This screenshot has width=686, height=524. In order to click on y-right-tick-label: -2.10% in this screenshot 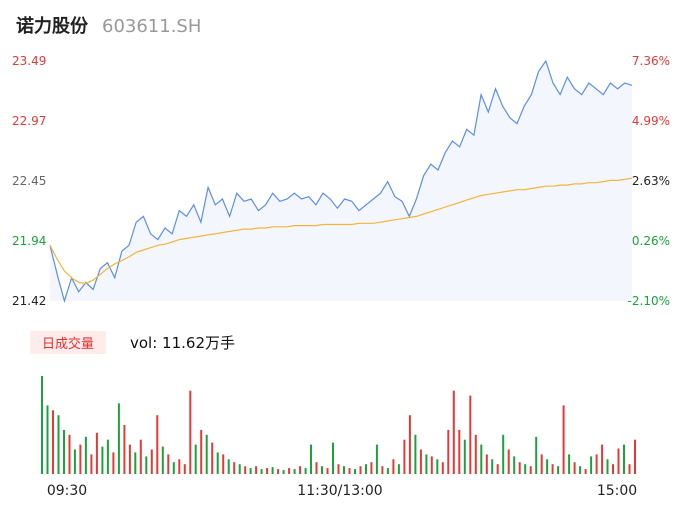, I will do `click(649, 301)`.